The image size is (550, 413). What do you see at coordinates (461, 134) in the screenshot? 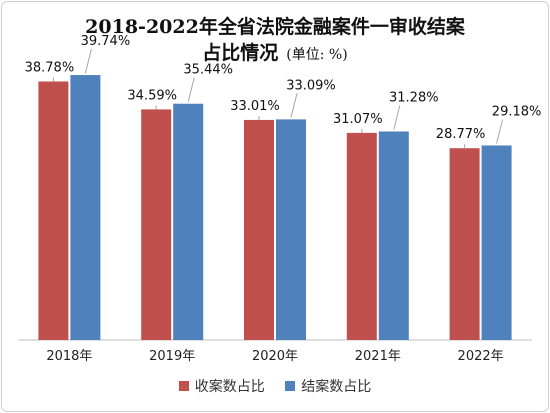
I see `data-label-received-4: 28.77%` at bounding box center [461, 134].